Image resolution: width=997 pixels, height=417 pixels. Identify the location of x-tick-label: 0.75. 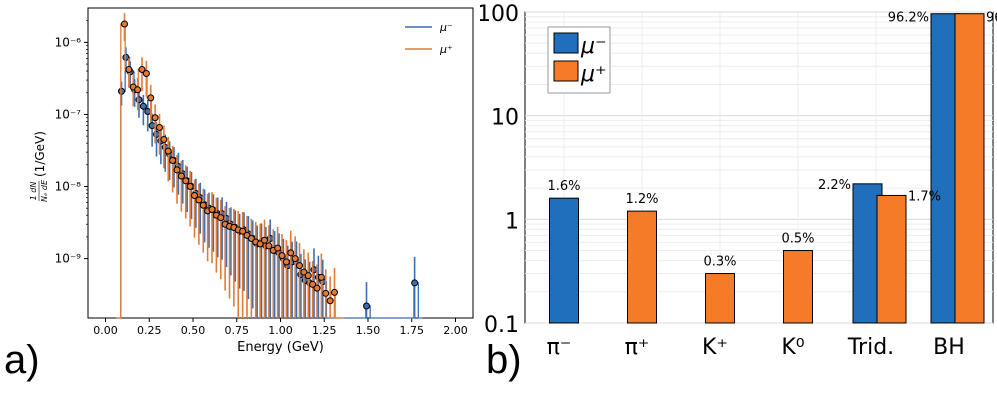
(237, 330).